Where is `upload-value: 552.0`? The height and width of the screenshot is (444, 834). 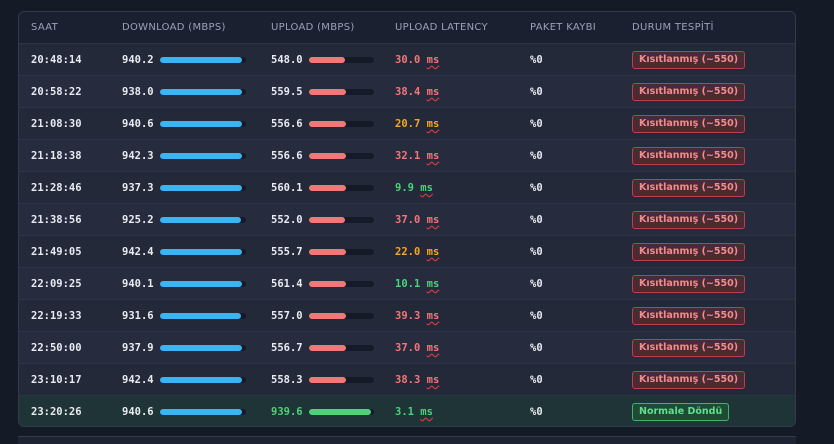 upload-value: 552.0 is located at coordinates (287, 220).